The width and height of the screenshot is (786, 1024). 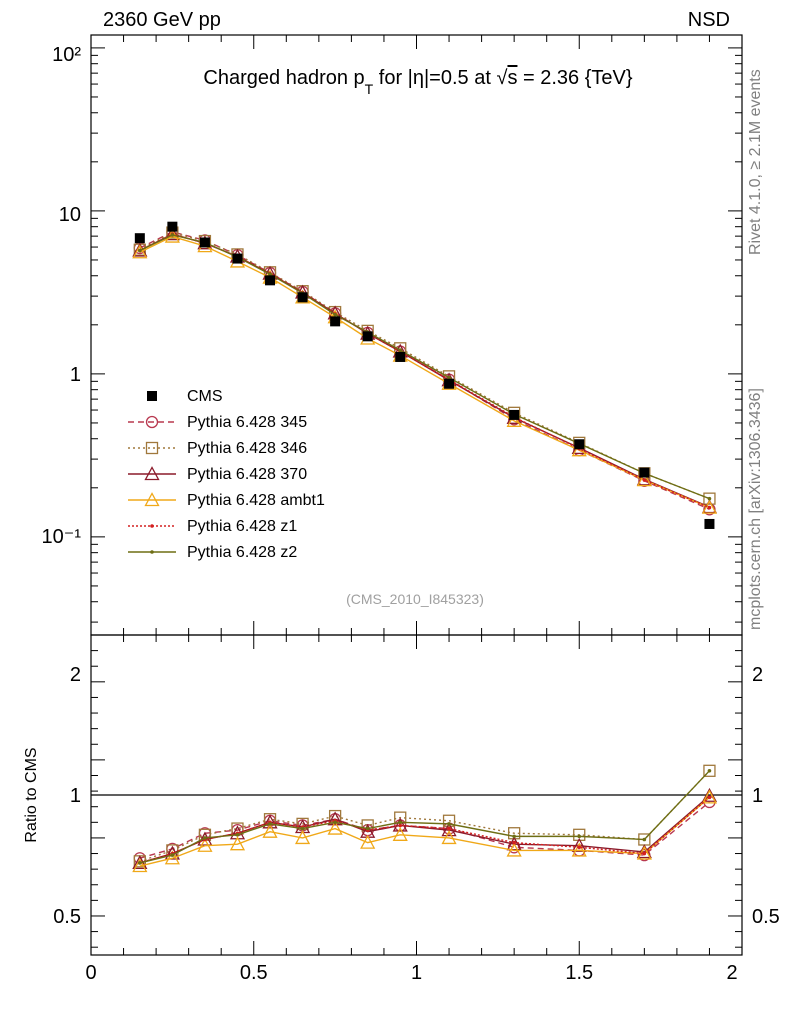 What do you see at coordinates (708, 20) in the screenshot?
I see `header-right: NSD` at bounding box center [708, 20].